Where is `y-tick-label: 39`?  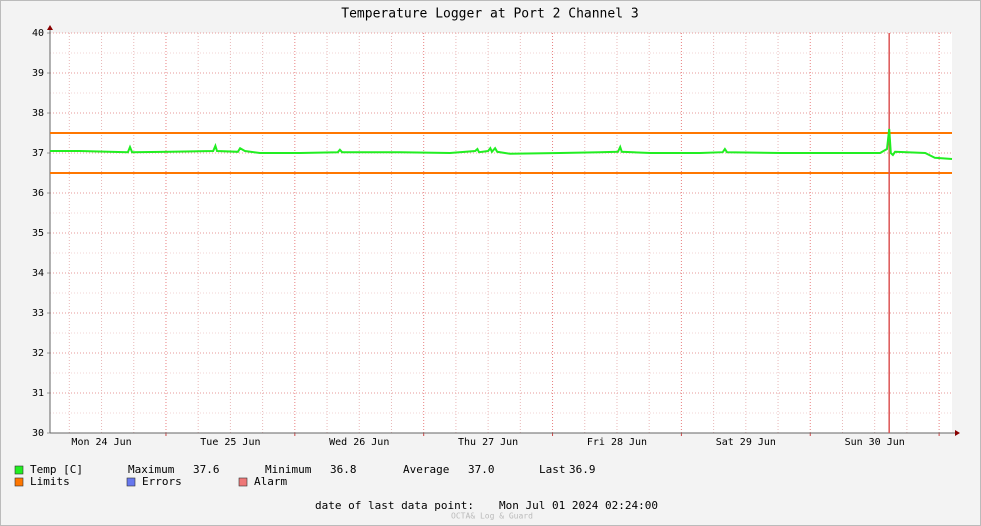 y-tick-label: 39 is located at coordinates (38, 73).